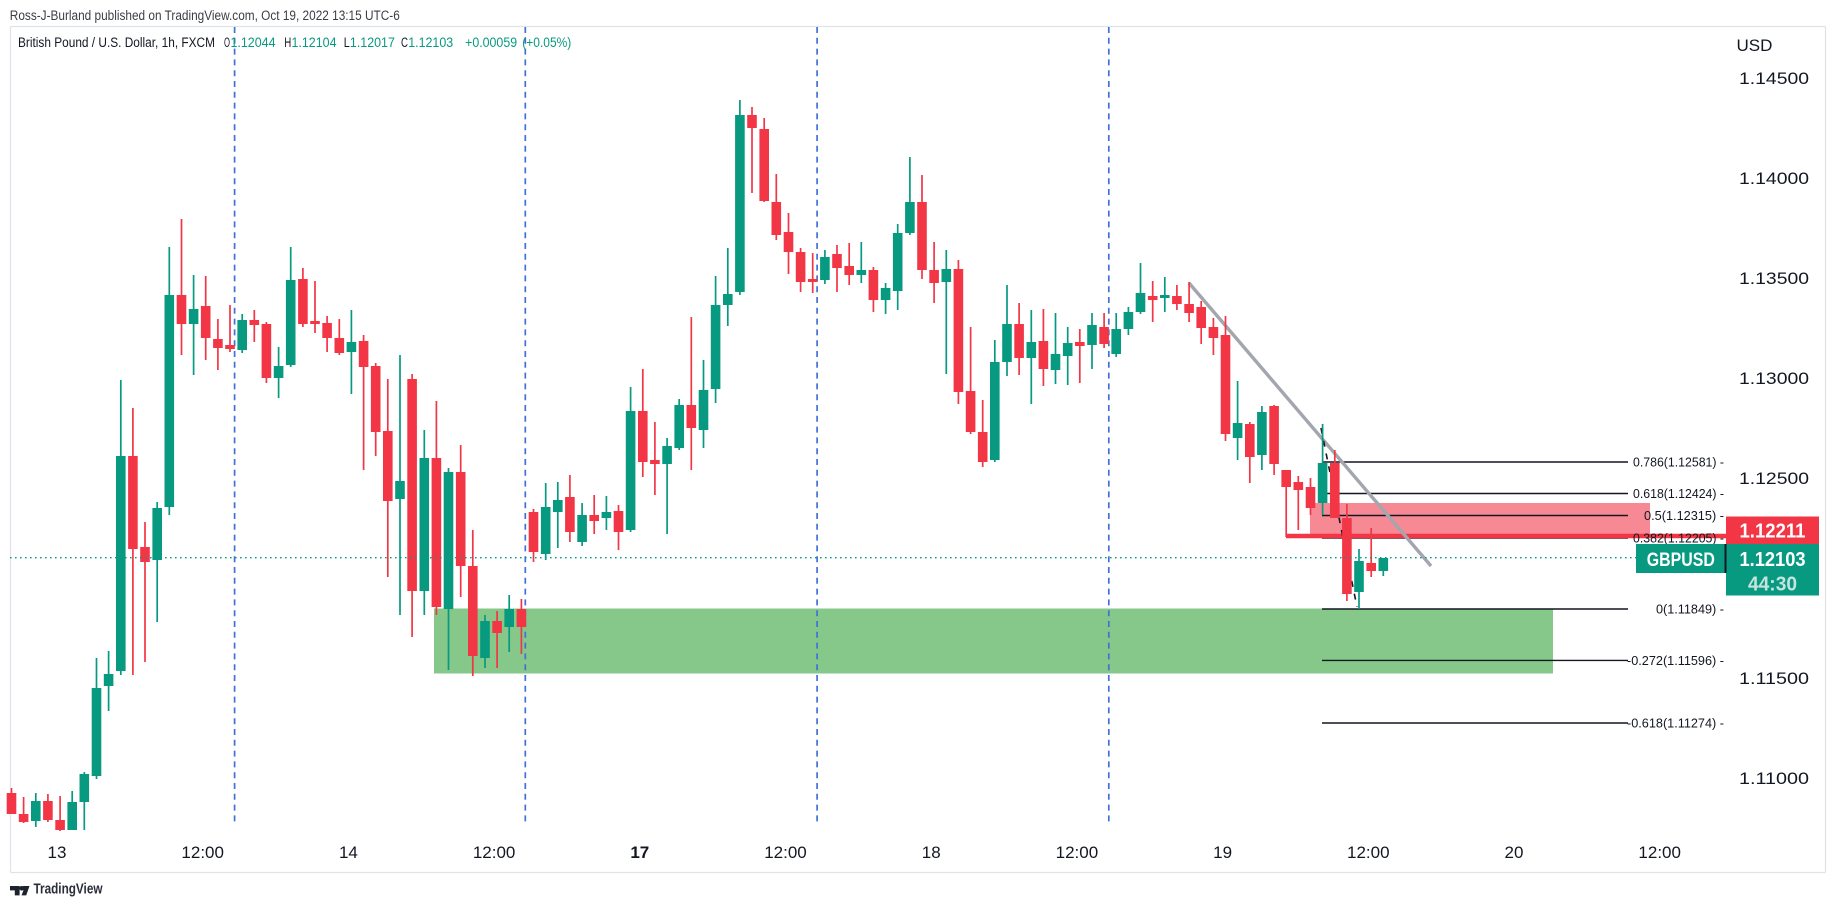  What do you see at coordinates (1772, 585) in the screenshot?
I see `svg-text: 44:30` at bounding box center [1772, 585].